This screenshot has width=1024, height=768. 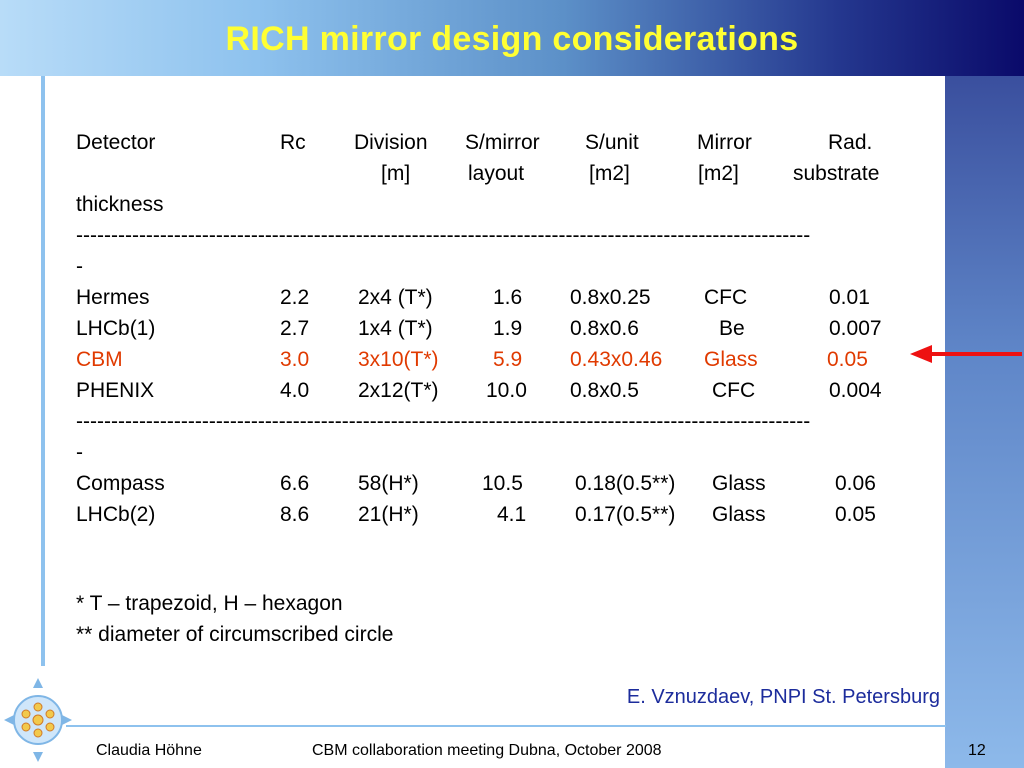 What do you see at coordinates (295, 359) in the screenshot?
I see `cell-rc: 3.0` at bounding box center [295, 359].